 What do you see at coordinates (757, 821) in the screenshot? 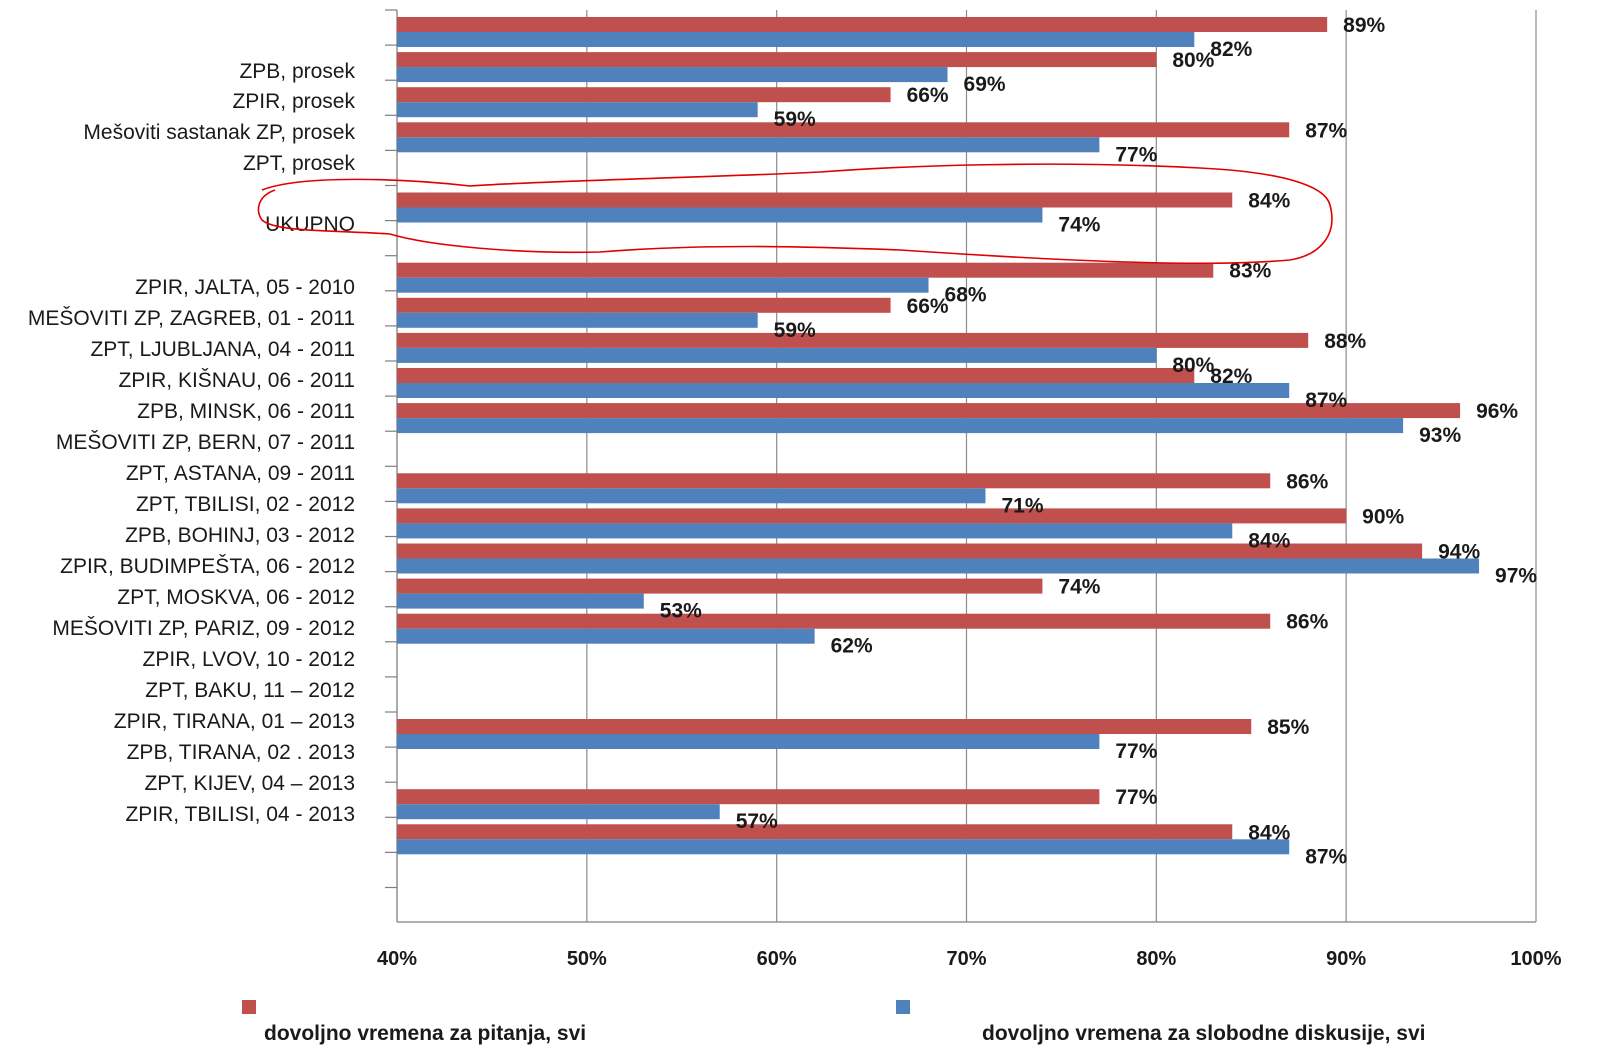
I see `data-label: 57%` at bounding box center [757, 821].